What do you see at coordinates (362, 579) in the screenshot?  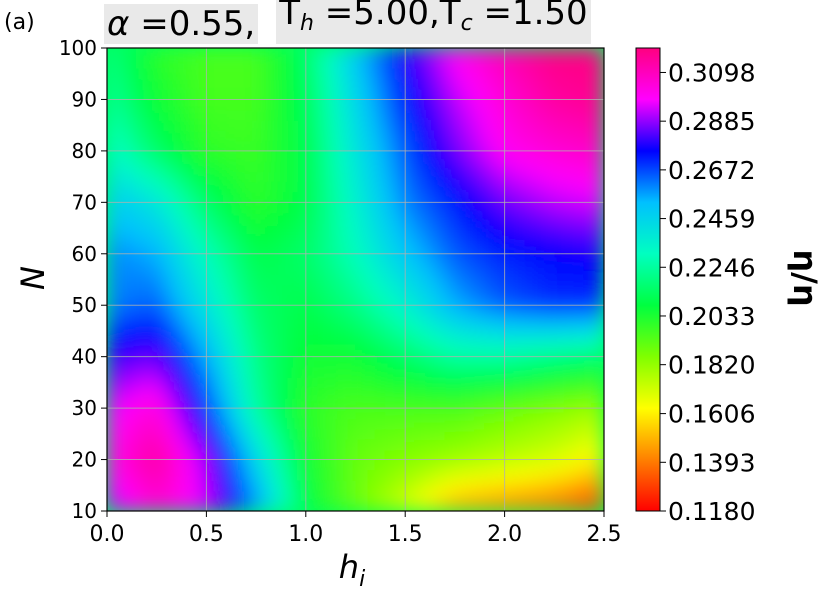 I see `x-label-sub: i` at bounding box center [362, 579].